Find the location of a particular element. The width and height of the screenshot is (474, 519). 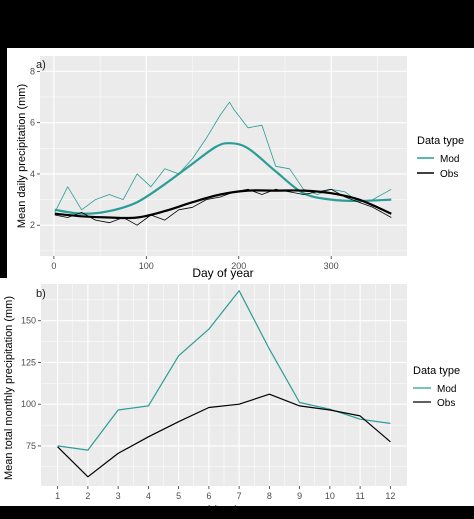

smooth-trend-obs is located at coordinates (223, 204).